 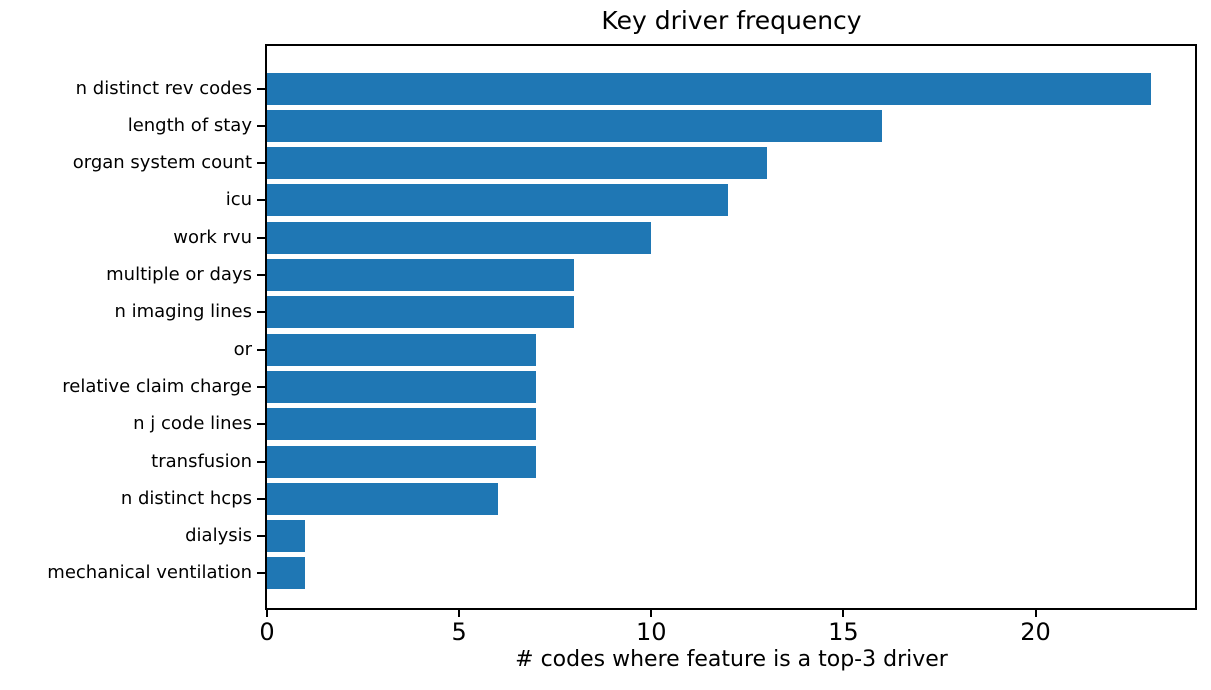 I want to click on y-tick-label: organ system count, so click(x=162, y=163).